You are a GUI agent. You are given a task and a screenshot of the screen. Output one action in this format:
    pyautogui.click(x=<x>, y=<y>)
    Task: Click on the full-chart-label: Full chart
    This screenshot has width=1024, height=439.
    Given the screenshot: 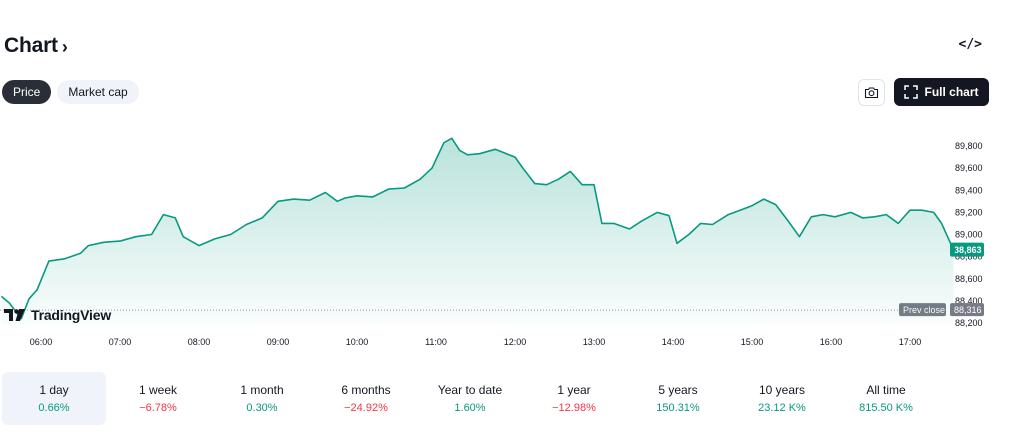 What is the action you would take?
    pyautogui.click(x=951, y=92)
    